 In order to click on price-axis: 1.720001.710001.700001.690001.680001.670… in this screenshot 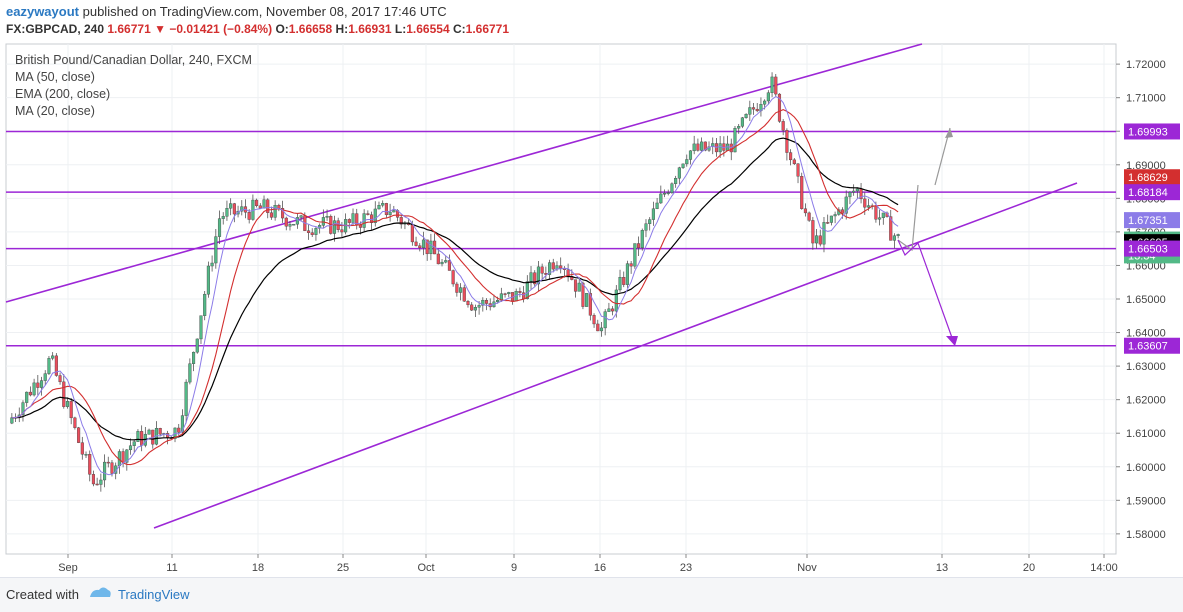, I will do `click(1141, 300)`.